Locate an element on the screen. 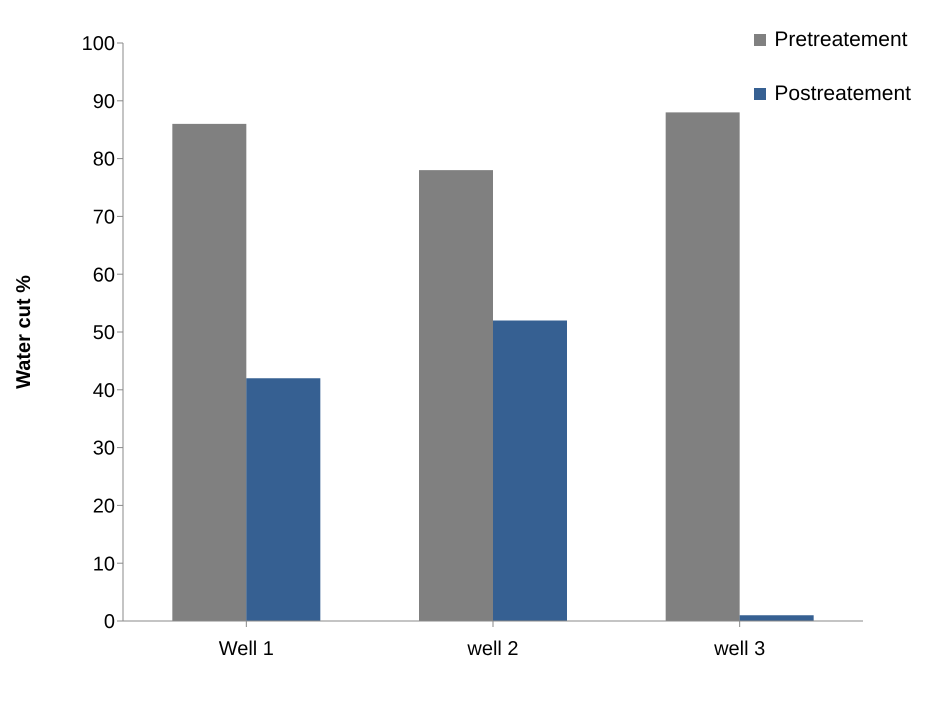 This screenshot has width=929, height=719. y-axis-title: Water cut % is located at coordinates (24, 331).